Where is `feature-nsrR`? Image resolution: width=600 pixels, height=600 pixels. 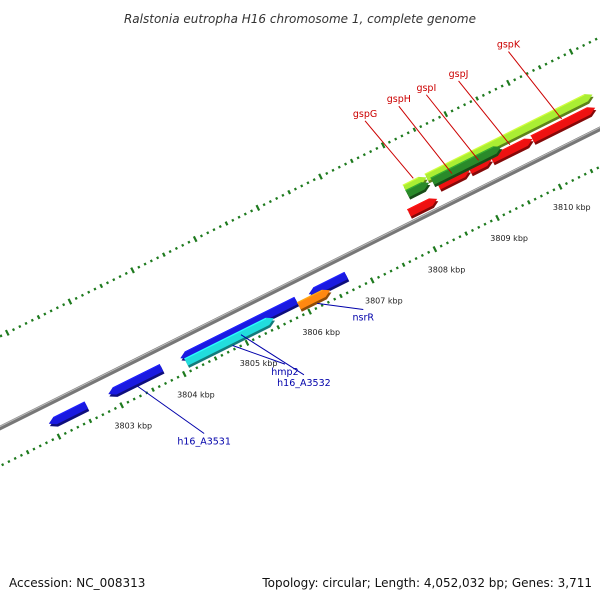
feature-nsrR is located at coordinates (314, 300).